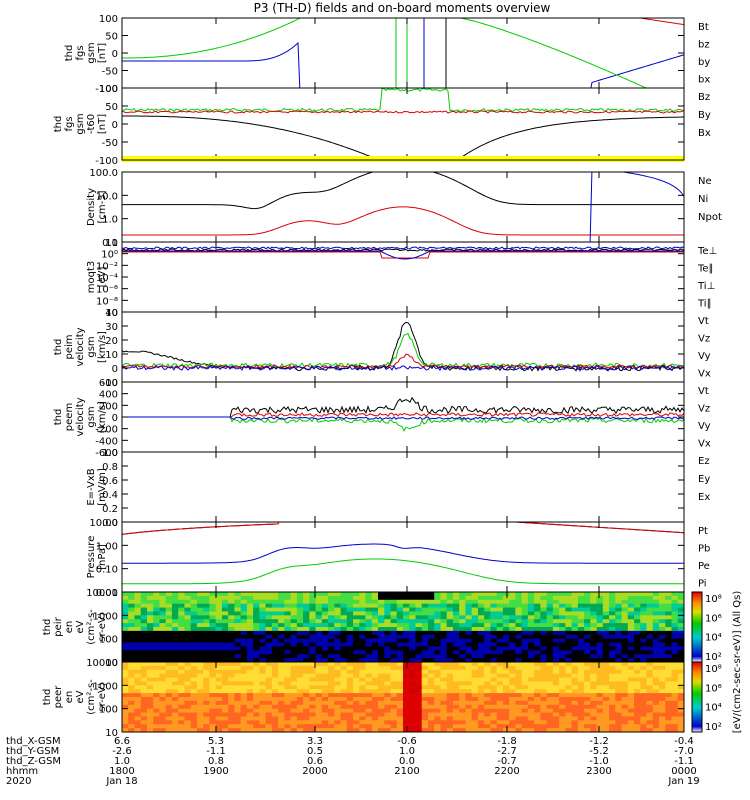 The width and height of the screenshot is (750, 800). What do you see at coordinates (315, 751) in the screenshot?
I see `x-row-value: 0.5` at bounding box center [315, 751].